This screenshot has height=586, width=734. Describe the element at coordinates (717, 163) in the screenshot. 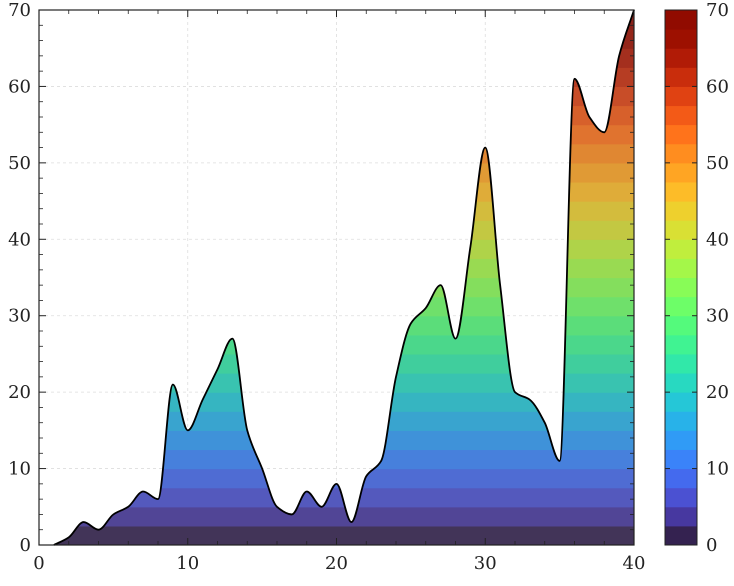

I see `colorbar-tick-label: 50` at that location.